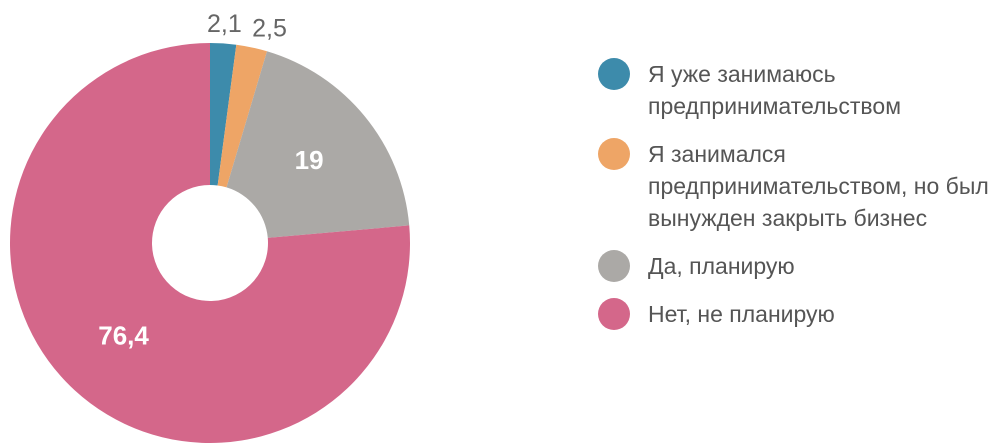 Image resolution: width=1001 pixels, height=443 pixels. What do you see at coordinates (224, 24) in the screenshot?
I see `data-label: 2,1` at bounding box center [224, 24].